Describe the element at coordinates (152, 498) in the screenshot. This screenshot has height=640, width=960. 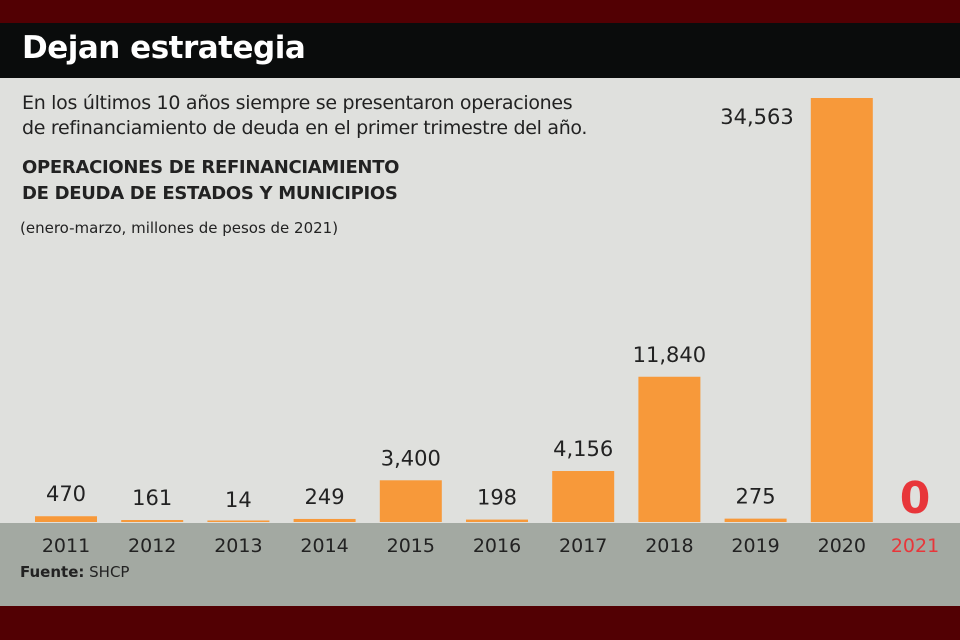
I see `data-label: 161` at that location.